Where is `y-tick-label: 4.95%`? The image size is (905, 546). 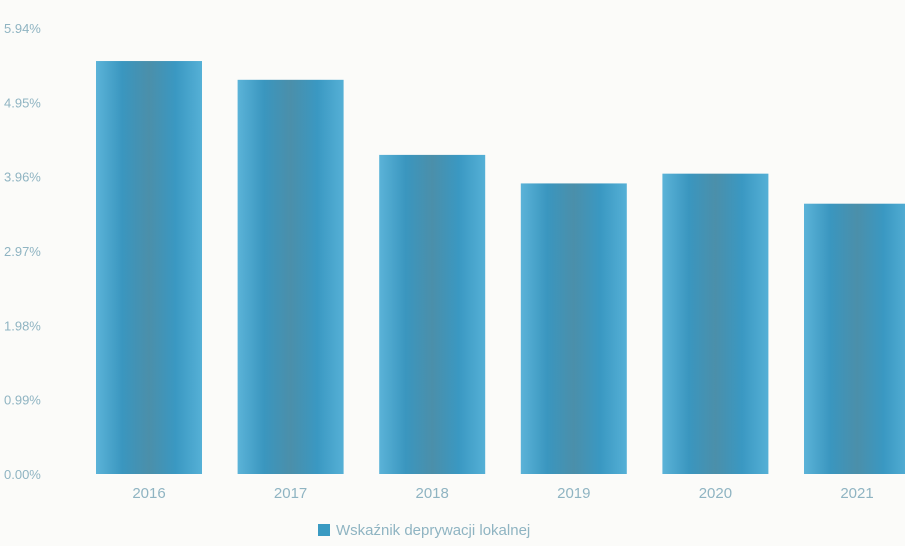 y-tick-label: 4.95% is located at coordinates (22, 102).